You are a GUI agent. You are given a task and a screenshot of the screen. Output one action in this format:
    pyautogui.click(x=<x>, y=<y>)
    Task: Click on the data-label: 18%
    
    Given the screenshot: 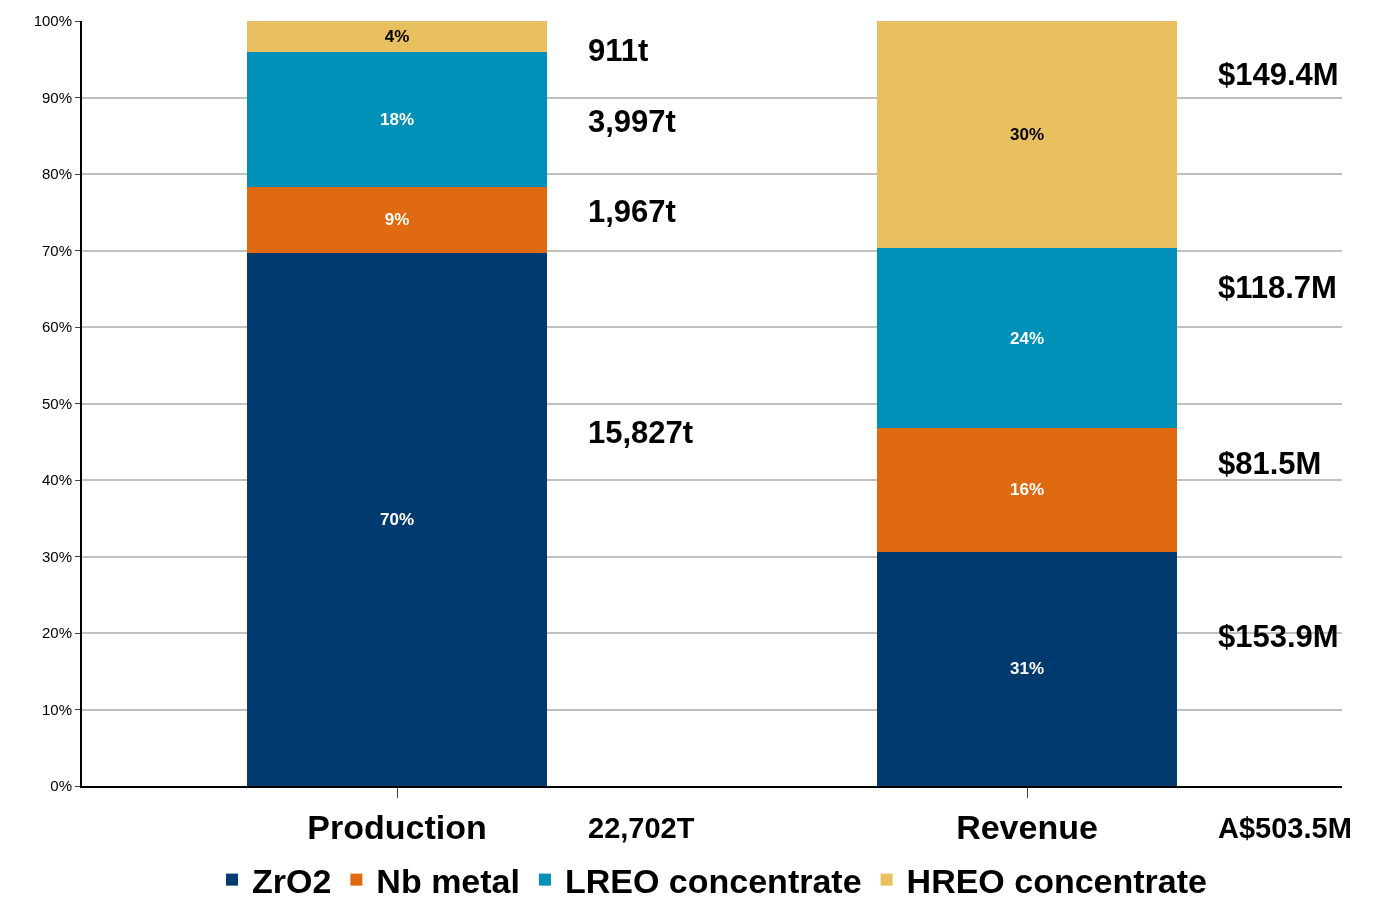 What is the action you would take?
    pyautogui.click(x=397, y=119)
    